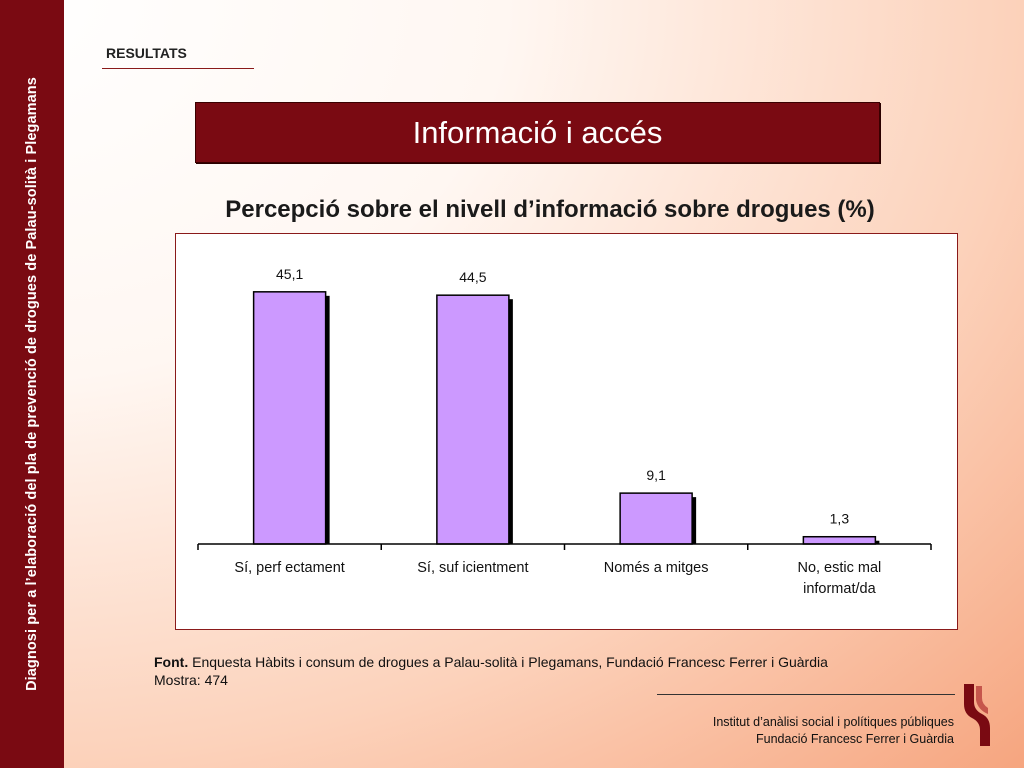 This screenshot has height=768, width=1024. I want to click on category-label: No, estic mal, so click(839, 568).